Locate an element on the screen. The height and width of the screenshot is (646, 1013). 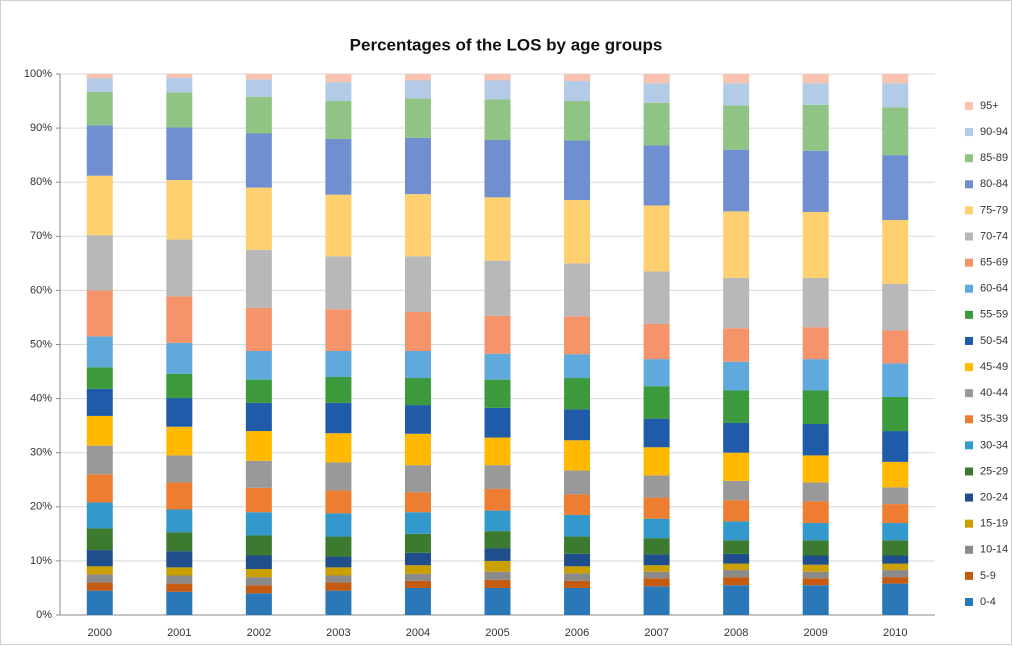
legend-label: 75-79 is located at coordinates (994, 210).